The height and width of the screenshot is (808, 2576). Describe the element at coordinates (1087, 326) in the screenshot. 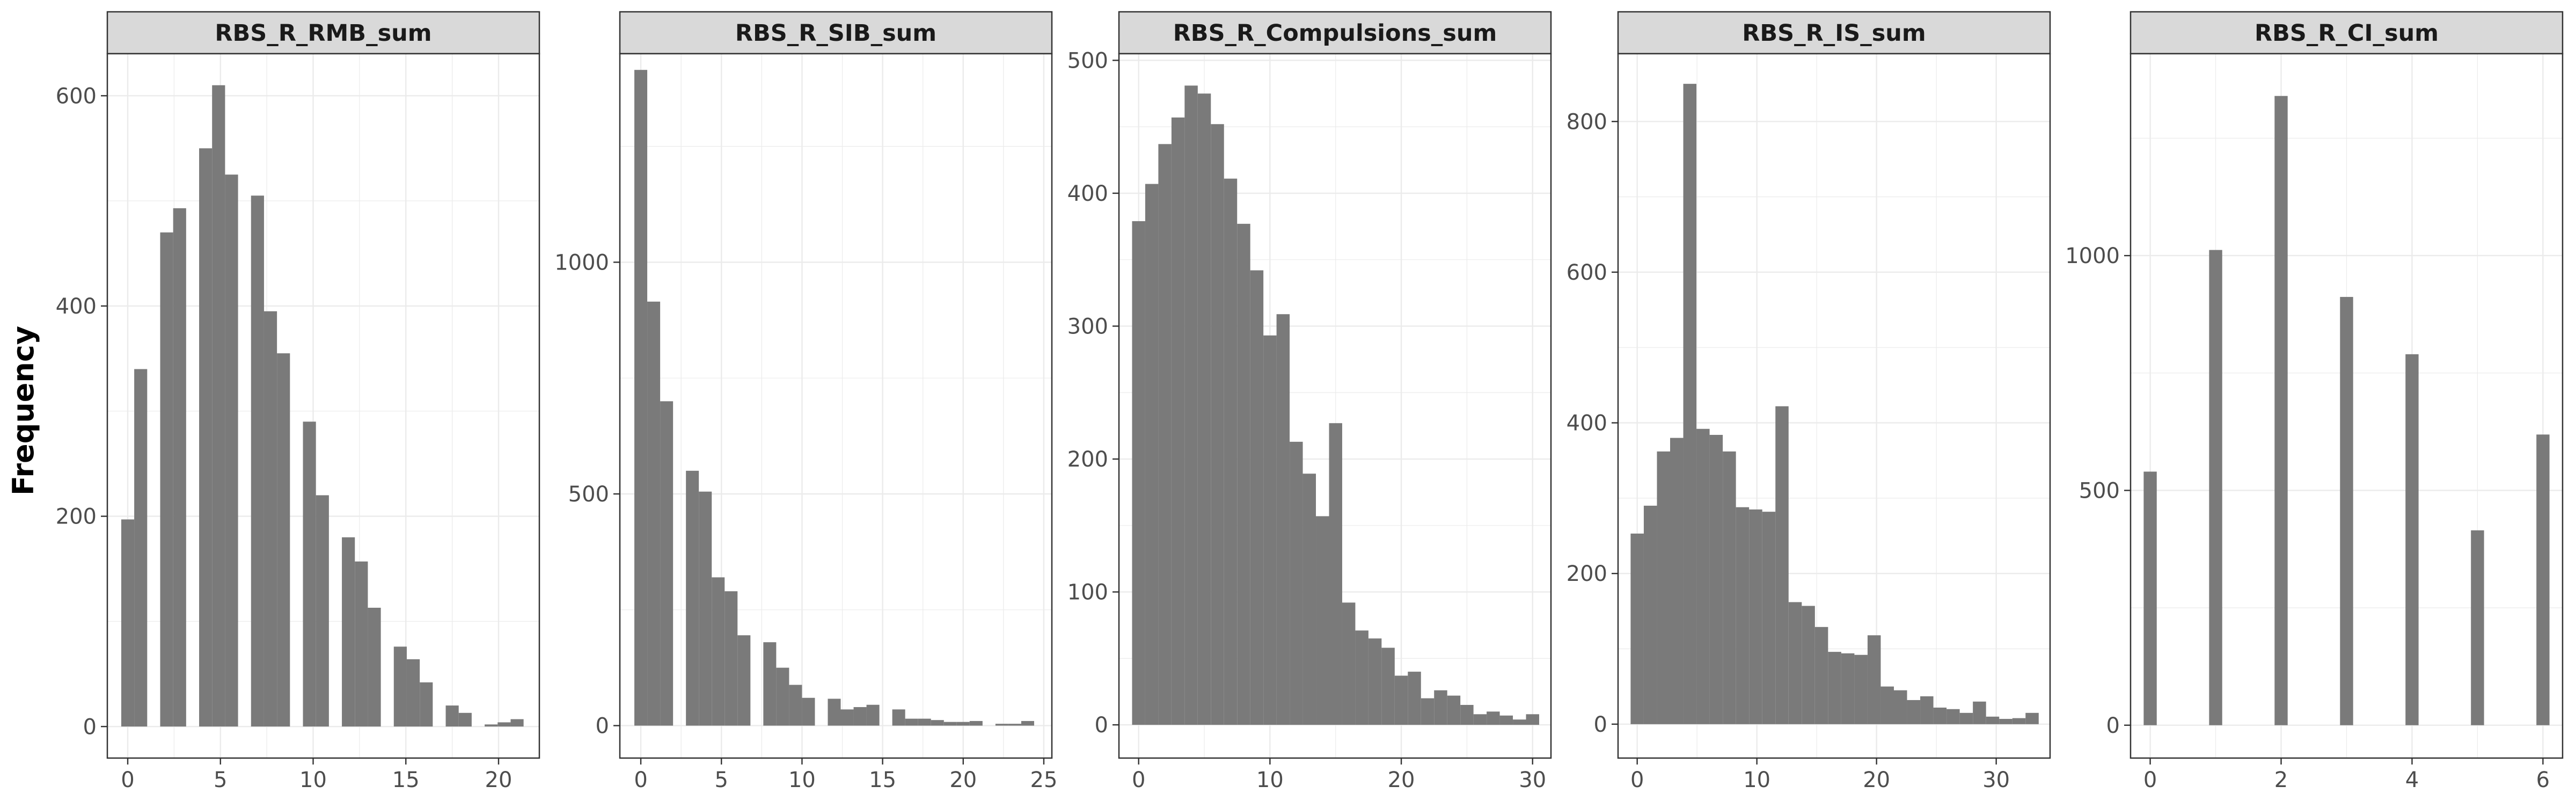

I see `y-tick-label: 300` at that location.